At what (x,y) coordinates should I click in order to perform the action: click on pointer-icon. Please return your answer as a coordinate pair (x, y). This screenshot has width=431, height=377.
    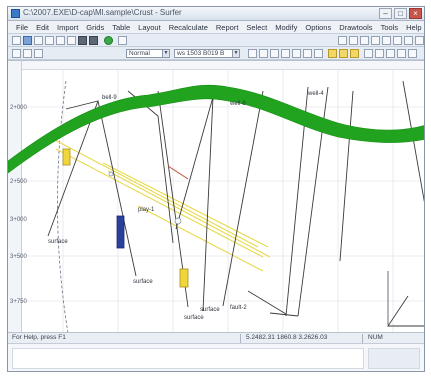
    Looking at the image, I should click on (16, 53).